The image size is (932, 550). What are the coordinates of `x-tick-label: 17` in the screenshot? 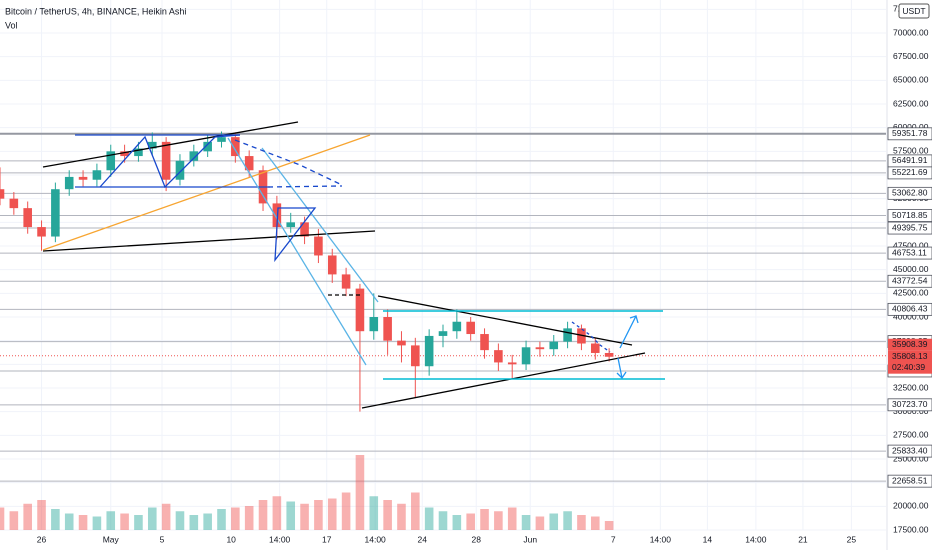 It's located at (327, 539).